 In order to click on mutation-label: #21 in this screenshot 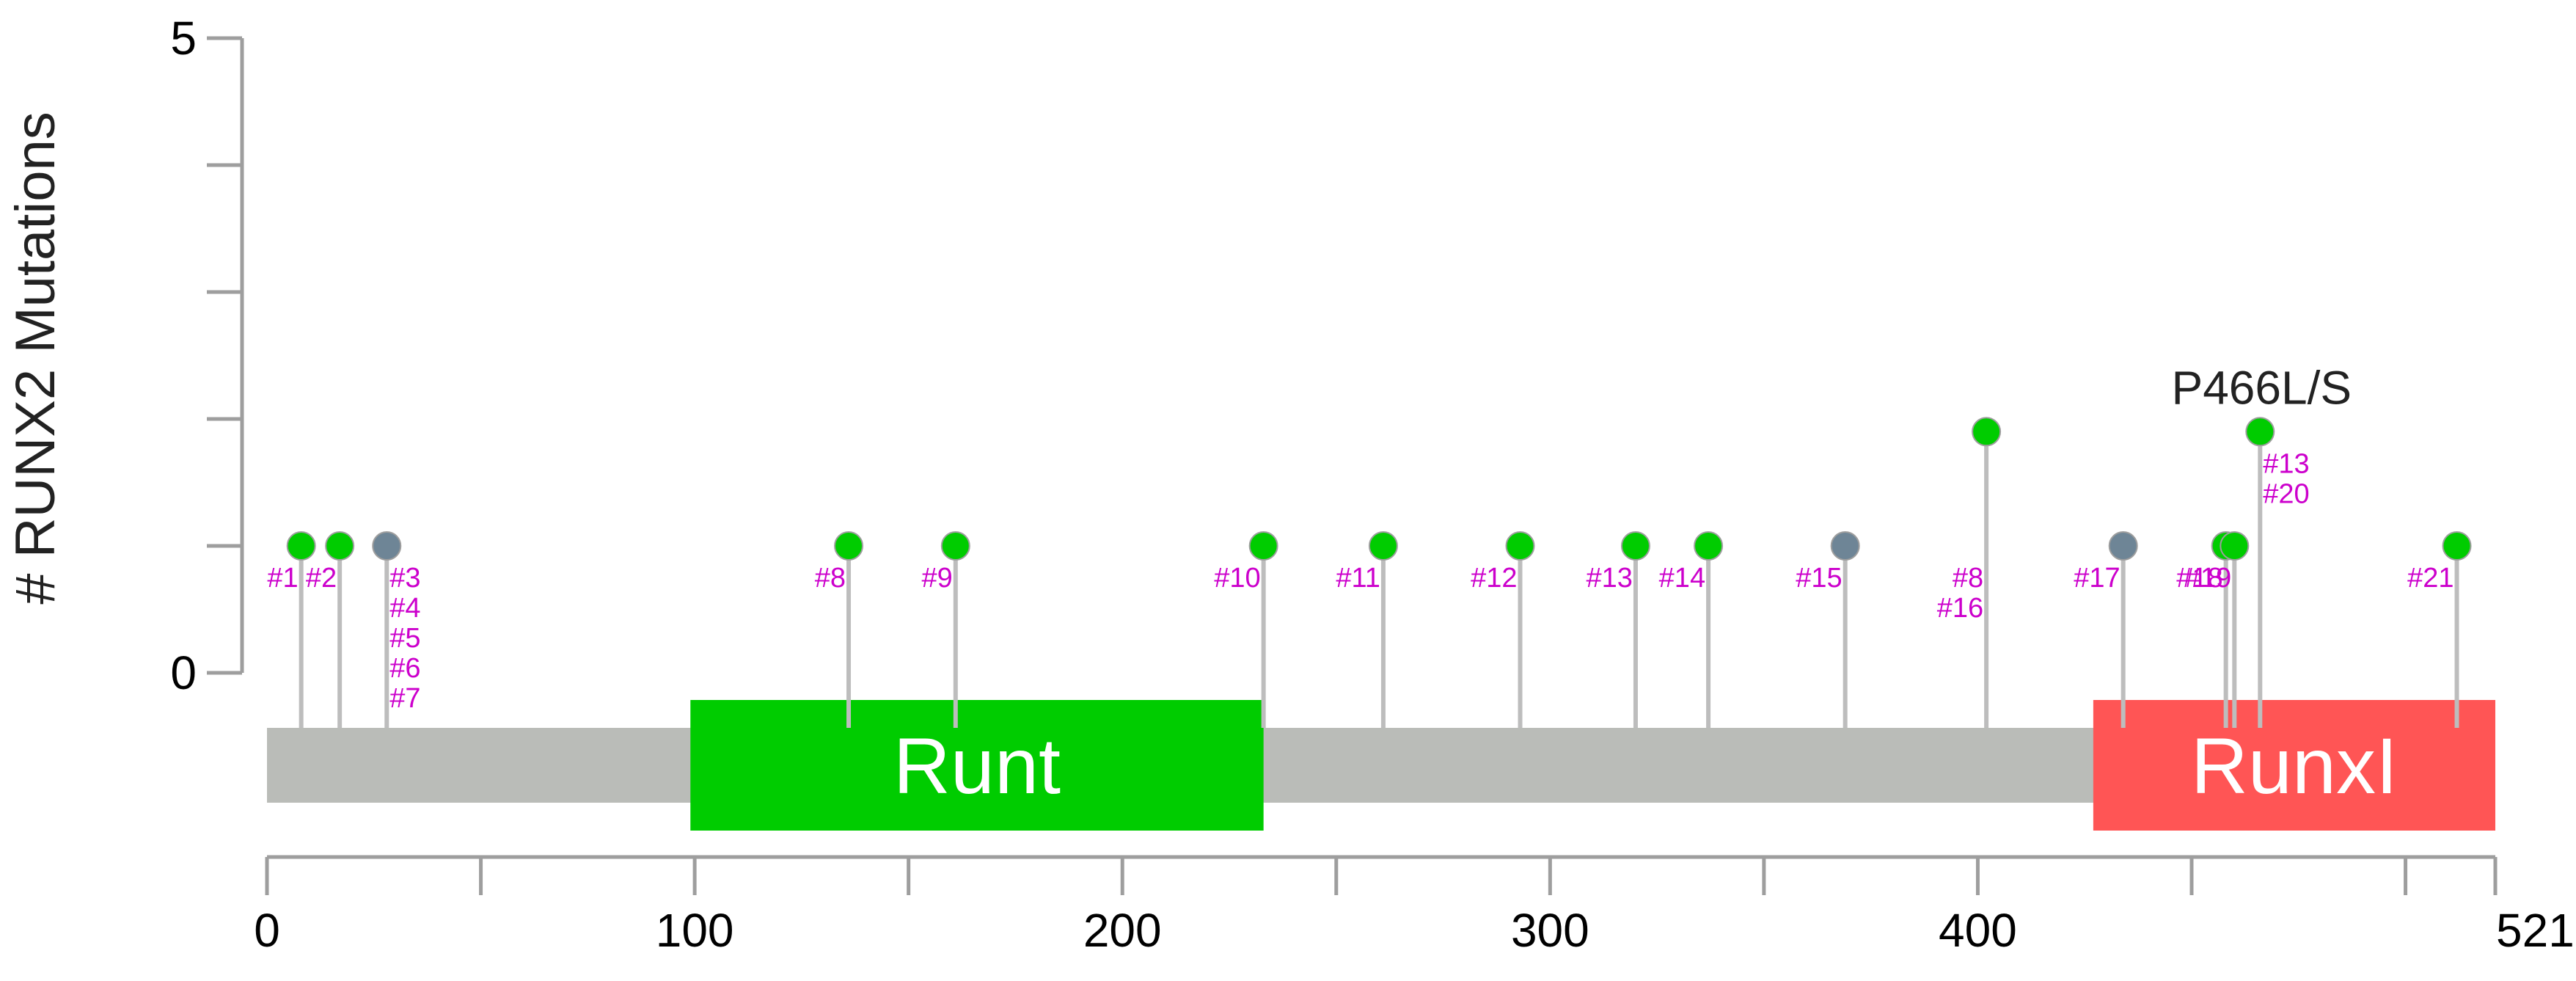, I will do `click(2430, 578)`.